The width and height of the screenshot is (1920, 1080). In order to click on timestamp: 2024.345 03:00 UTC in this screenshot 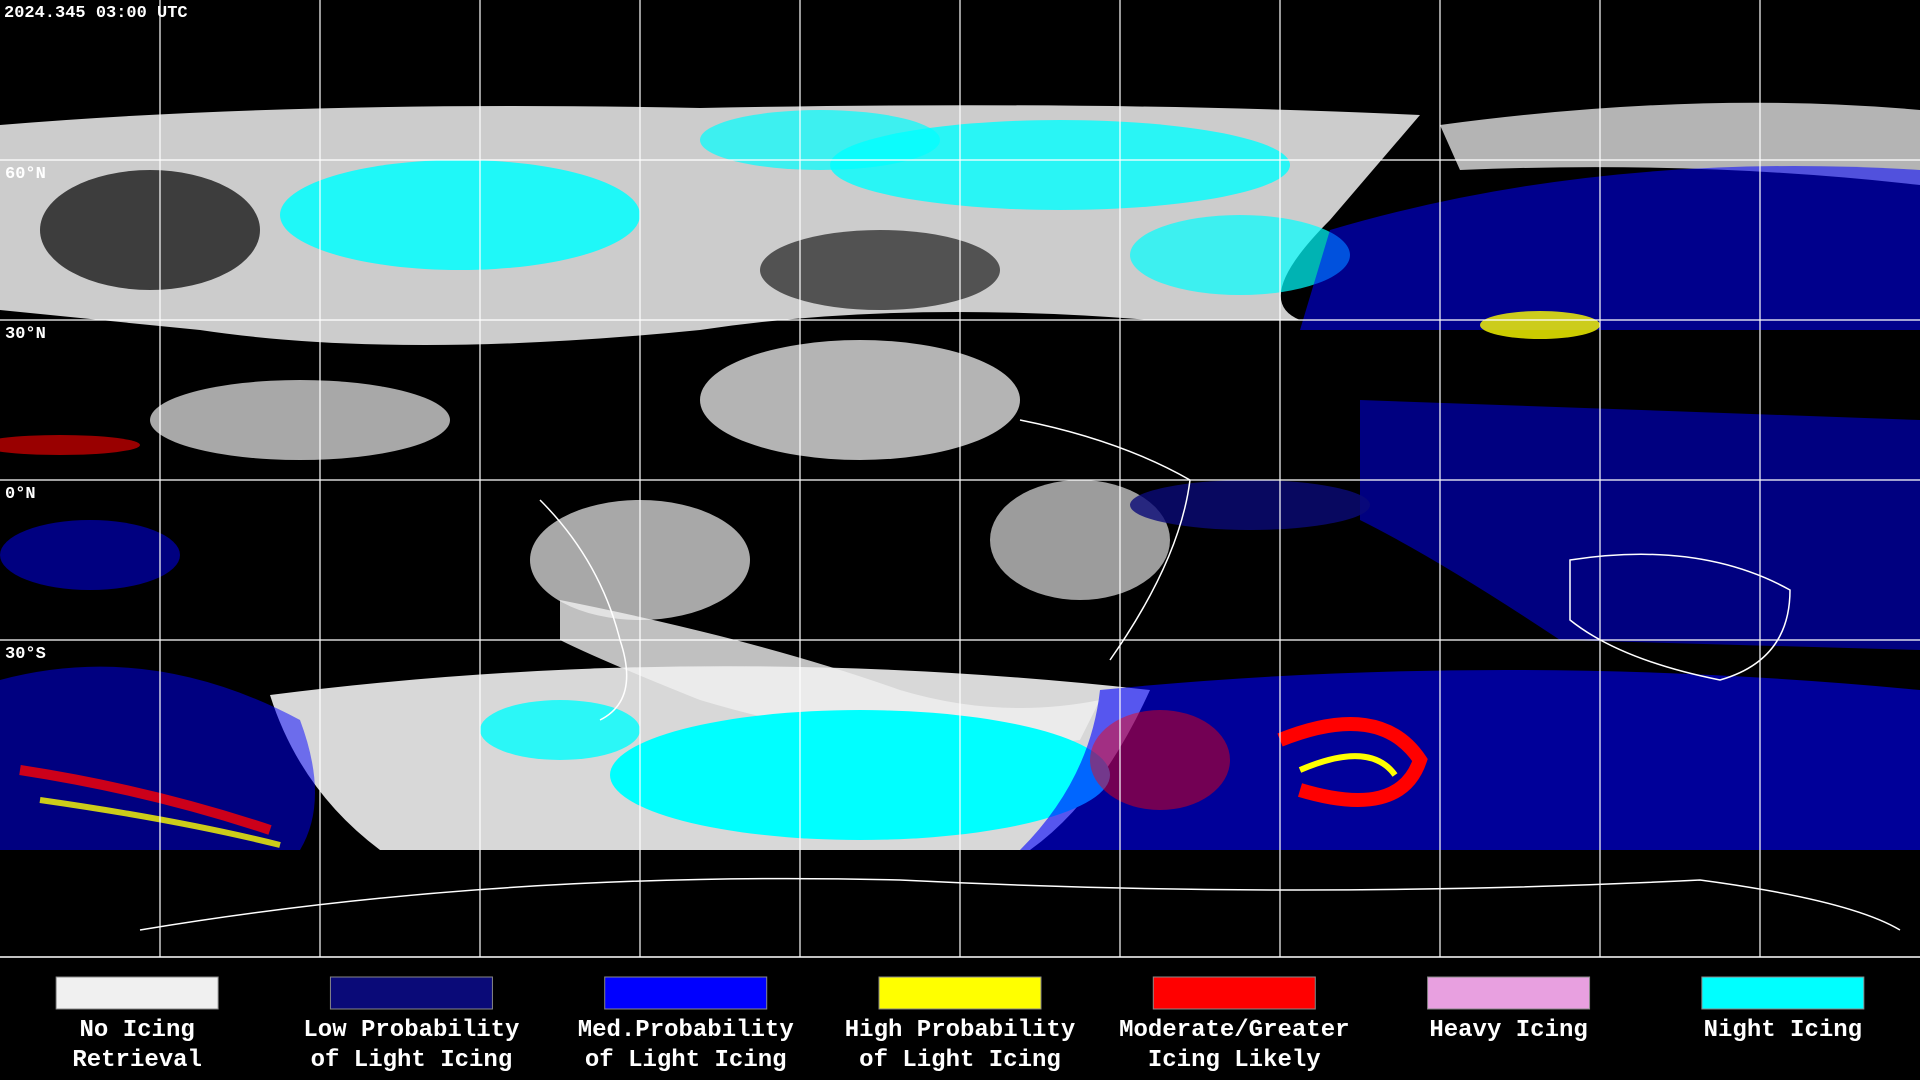, I will do `click(96, 13)`.